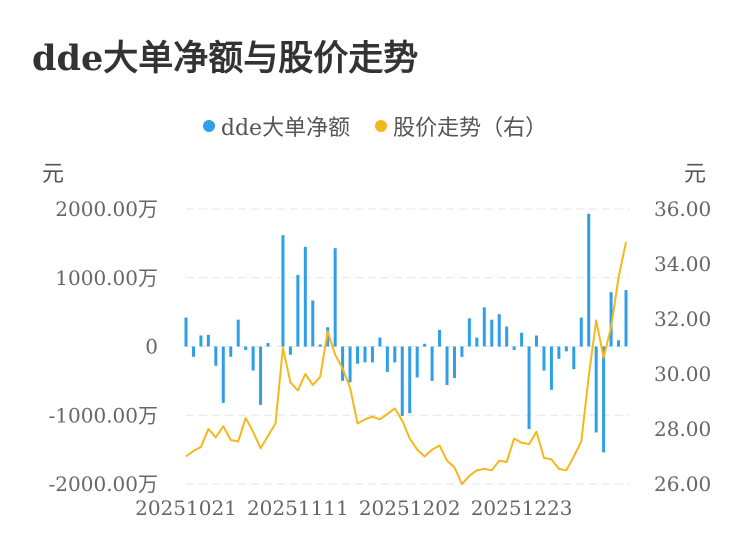 The height and width of the screenshot is (558, 750). What do you see at coordinates (186, 508) in the screenshot?
I see `x-tick-label: 20251021` at bounding box center [186, 508].